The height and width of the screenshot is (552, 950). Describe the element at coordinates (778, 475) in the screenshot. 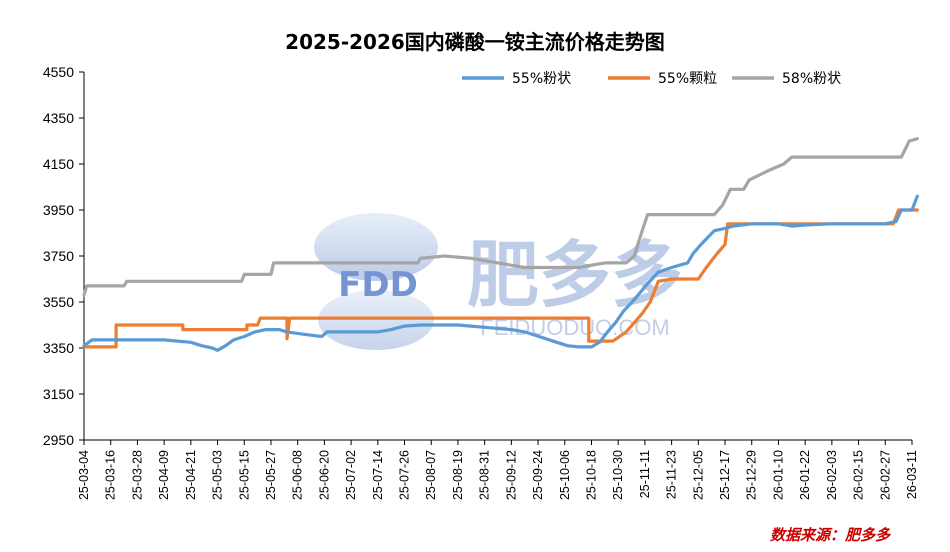

I see `x-tick-label: 26-01-10` at that location.